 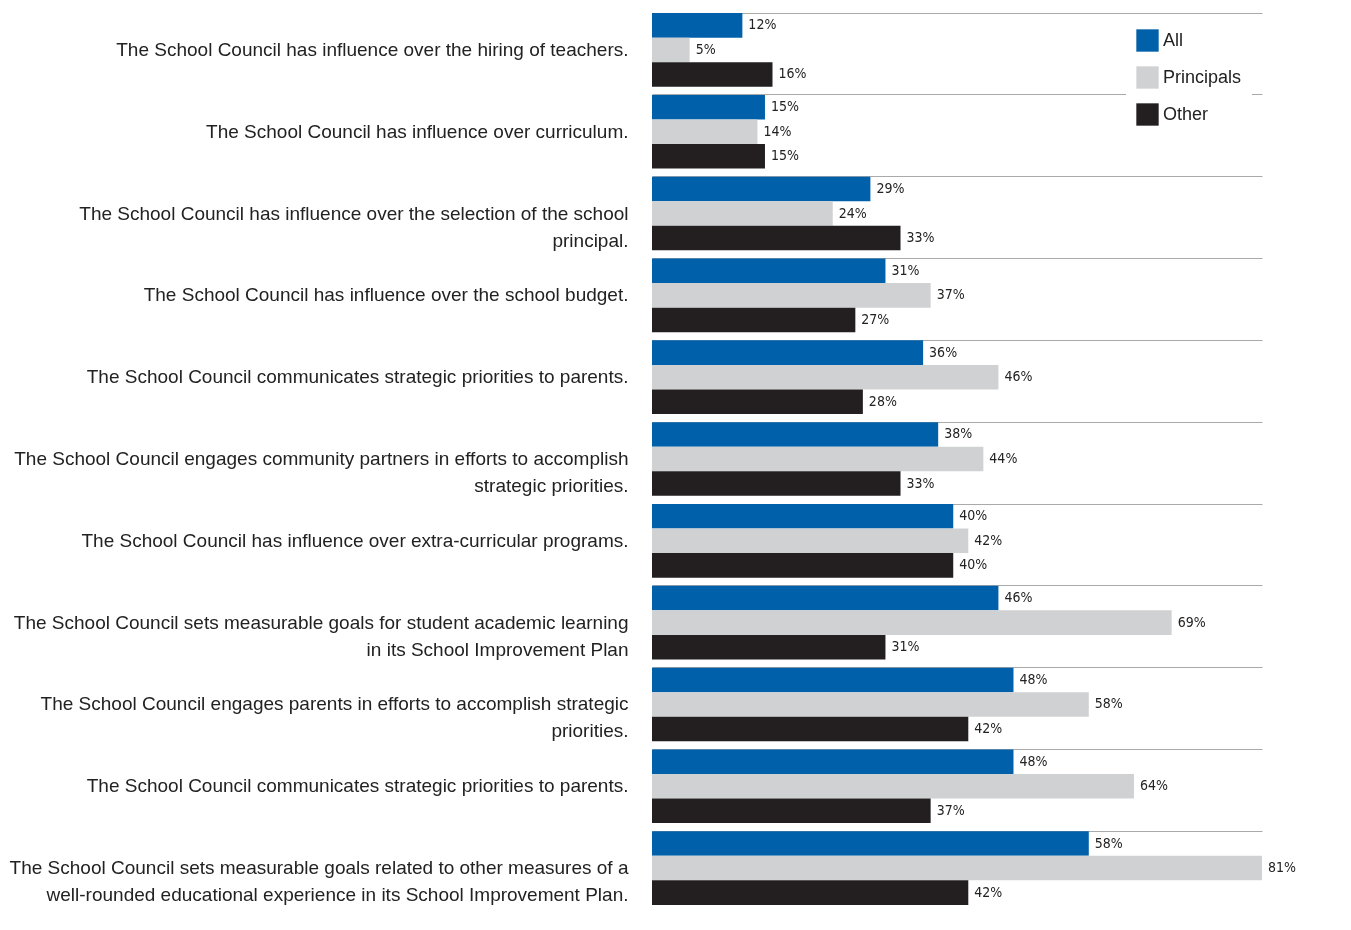 What do you see at coordinates (321, 635) in the screenshot?
I see `y-tick-label: The School Council sets measurable goals for student academic learning in its School Improvement Plan` at bounding box center [321, 635].